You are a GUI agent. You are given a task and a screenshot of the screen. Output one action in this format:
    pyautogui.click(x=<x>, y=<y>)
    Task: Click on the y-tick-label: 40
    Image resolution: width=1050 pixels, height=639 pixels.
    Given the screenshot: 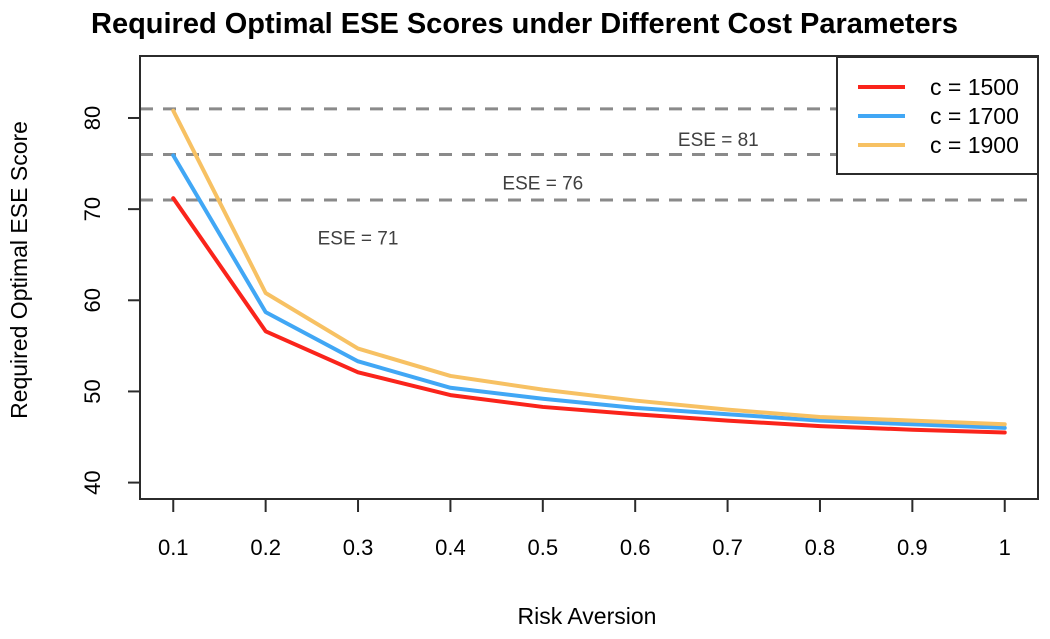 What is the action you would take?
    pyautogui.click(x=92, y=482)
    